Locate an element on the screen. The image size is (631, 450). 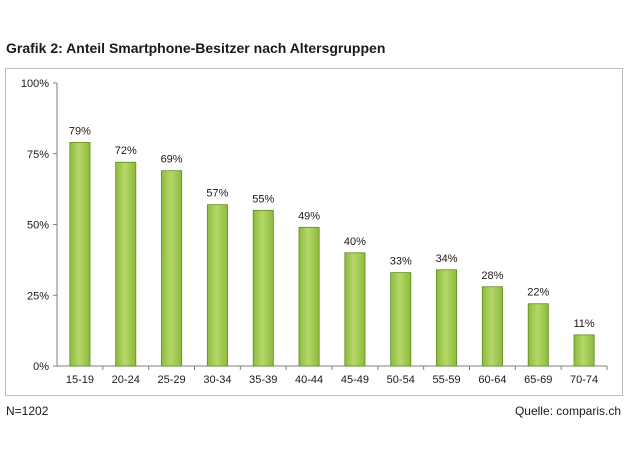
data-label: 40% is located at coordinates (355, 242).